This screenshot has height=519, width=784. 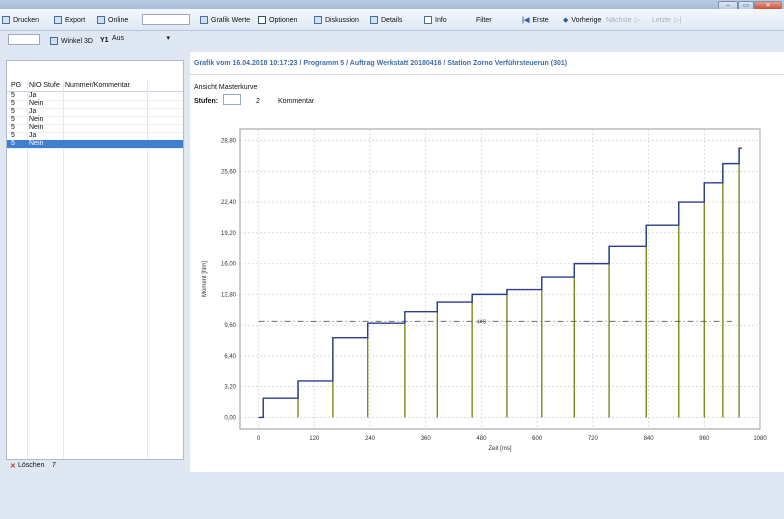 I want to click on table-icon, so click(x=204, y=20).